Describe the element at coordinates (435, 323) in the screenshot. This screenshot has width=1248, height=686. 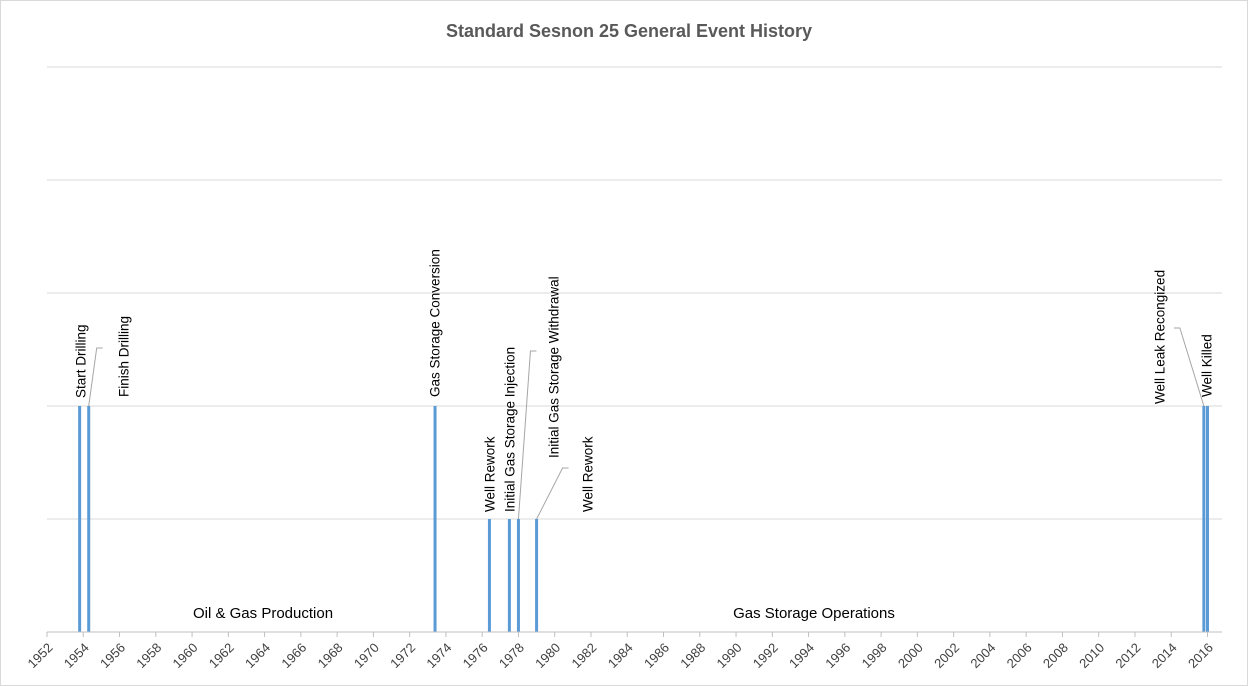
I see `event-label: Gas Storage Conversion` at that location.